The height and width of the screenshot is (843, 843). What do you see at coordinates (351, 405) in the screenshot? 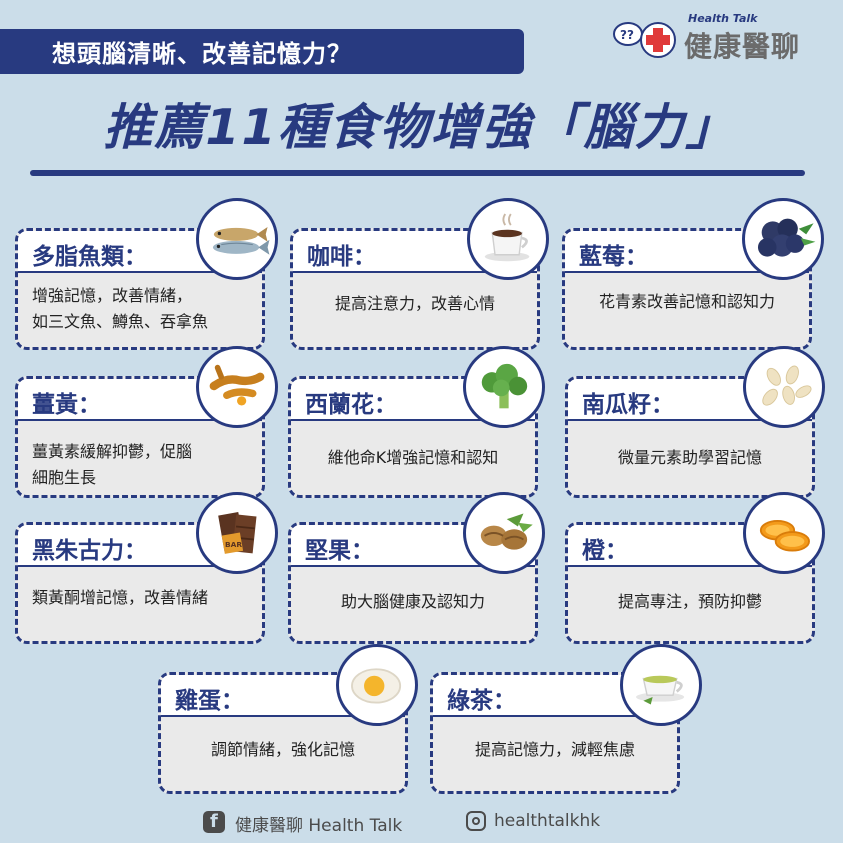
I see `food-name: 西蘭花：` at bounding box center [351, 405].